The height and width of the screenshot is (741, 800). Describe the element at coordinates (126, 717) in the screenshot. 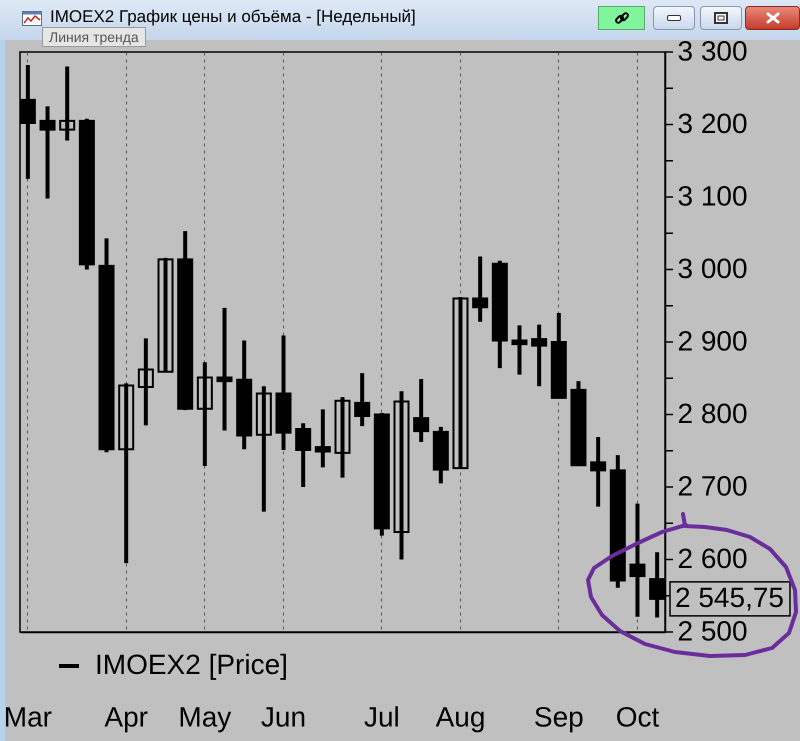

I see `x-tick-label: Apr` at that location.